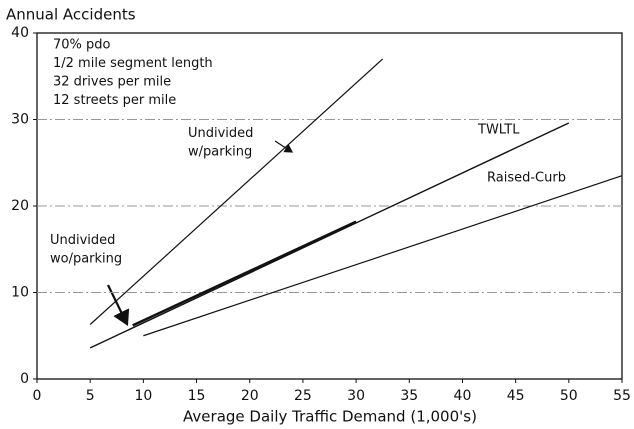 Image resolution: width=634 pixels, height=429 pixels. Describe the element at coordinates (86, 258) in the screenshot. I see `series-label-line: wo/parking` at that location.